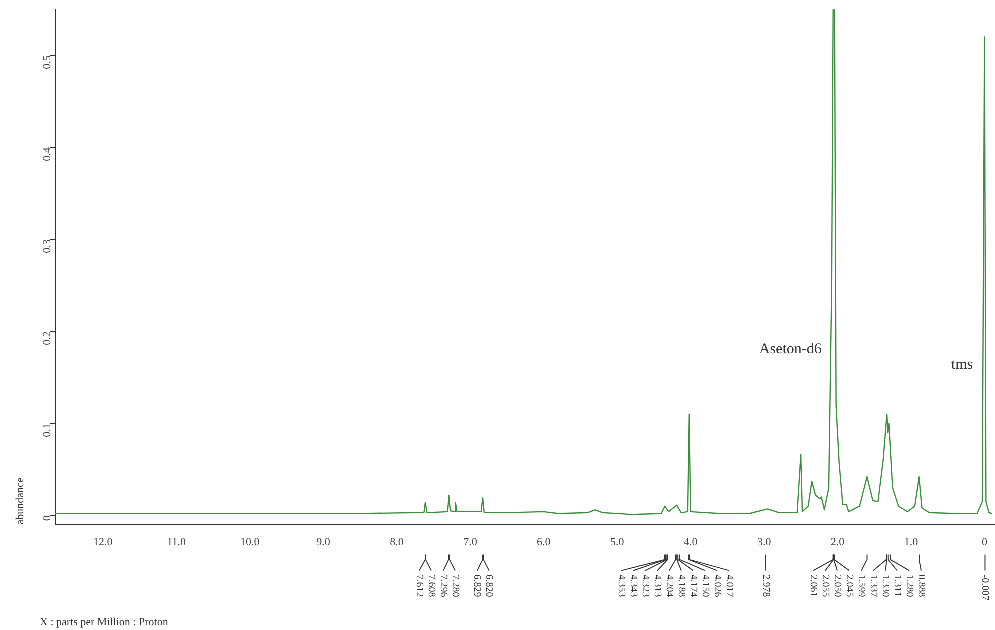 This screenshot has width=995, height=630. Describe the element at coordinates (838, 542) in the screenshot. I see `x-tick-label: 2.0` at that location.